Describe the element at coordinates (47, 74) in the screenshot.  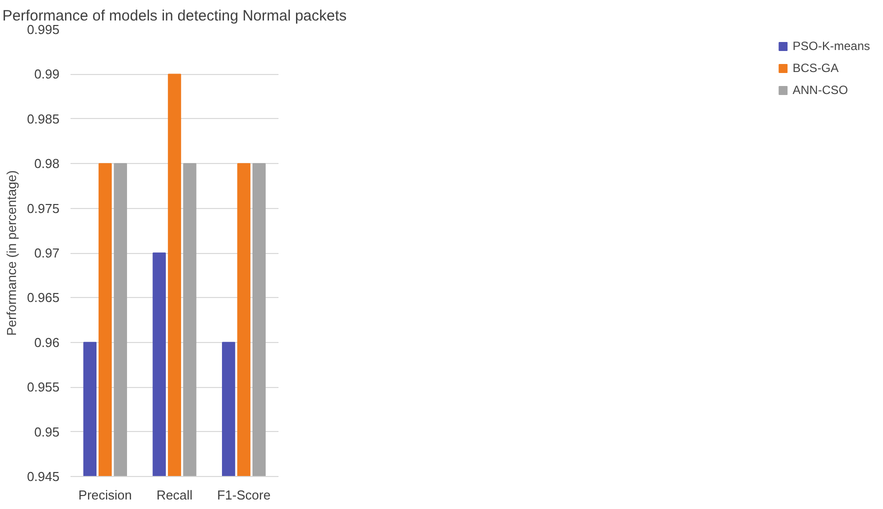
I see `y-tick-label: 0.99` at that location.